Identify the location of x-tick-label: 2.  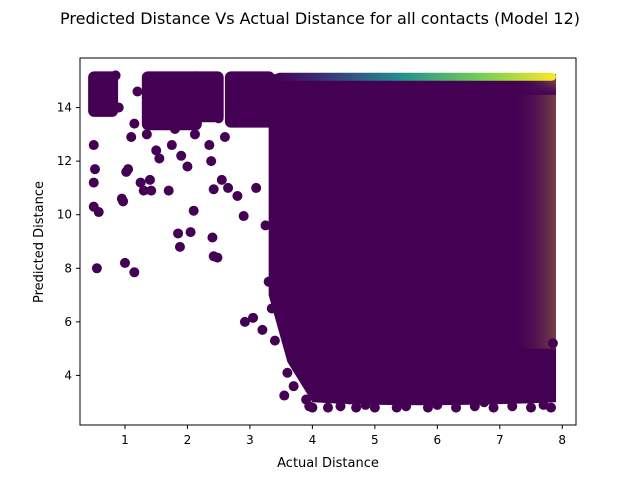
(188, 440).